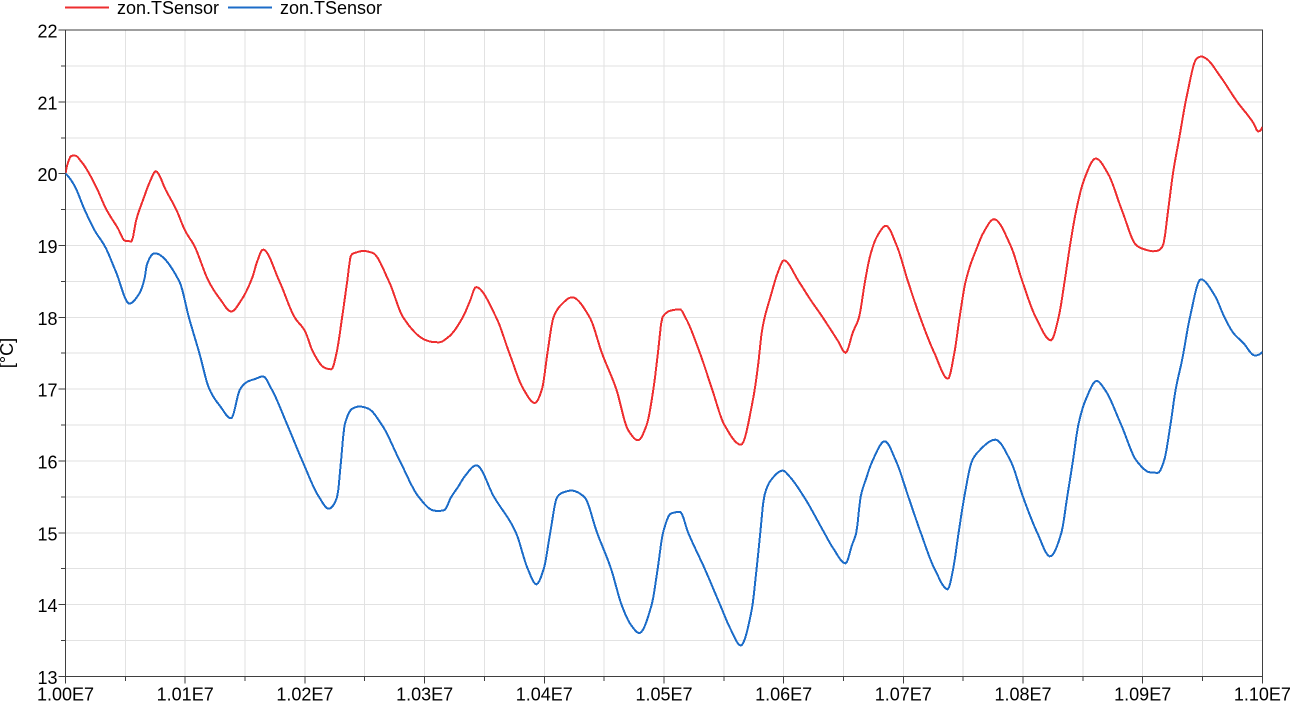  I want to click on svg-text: 17, so click(47, 391).